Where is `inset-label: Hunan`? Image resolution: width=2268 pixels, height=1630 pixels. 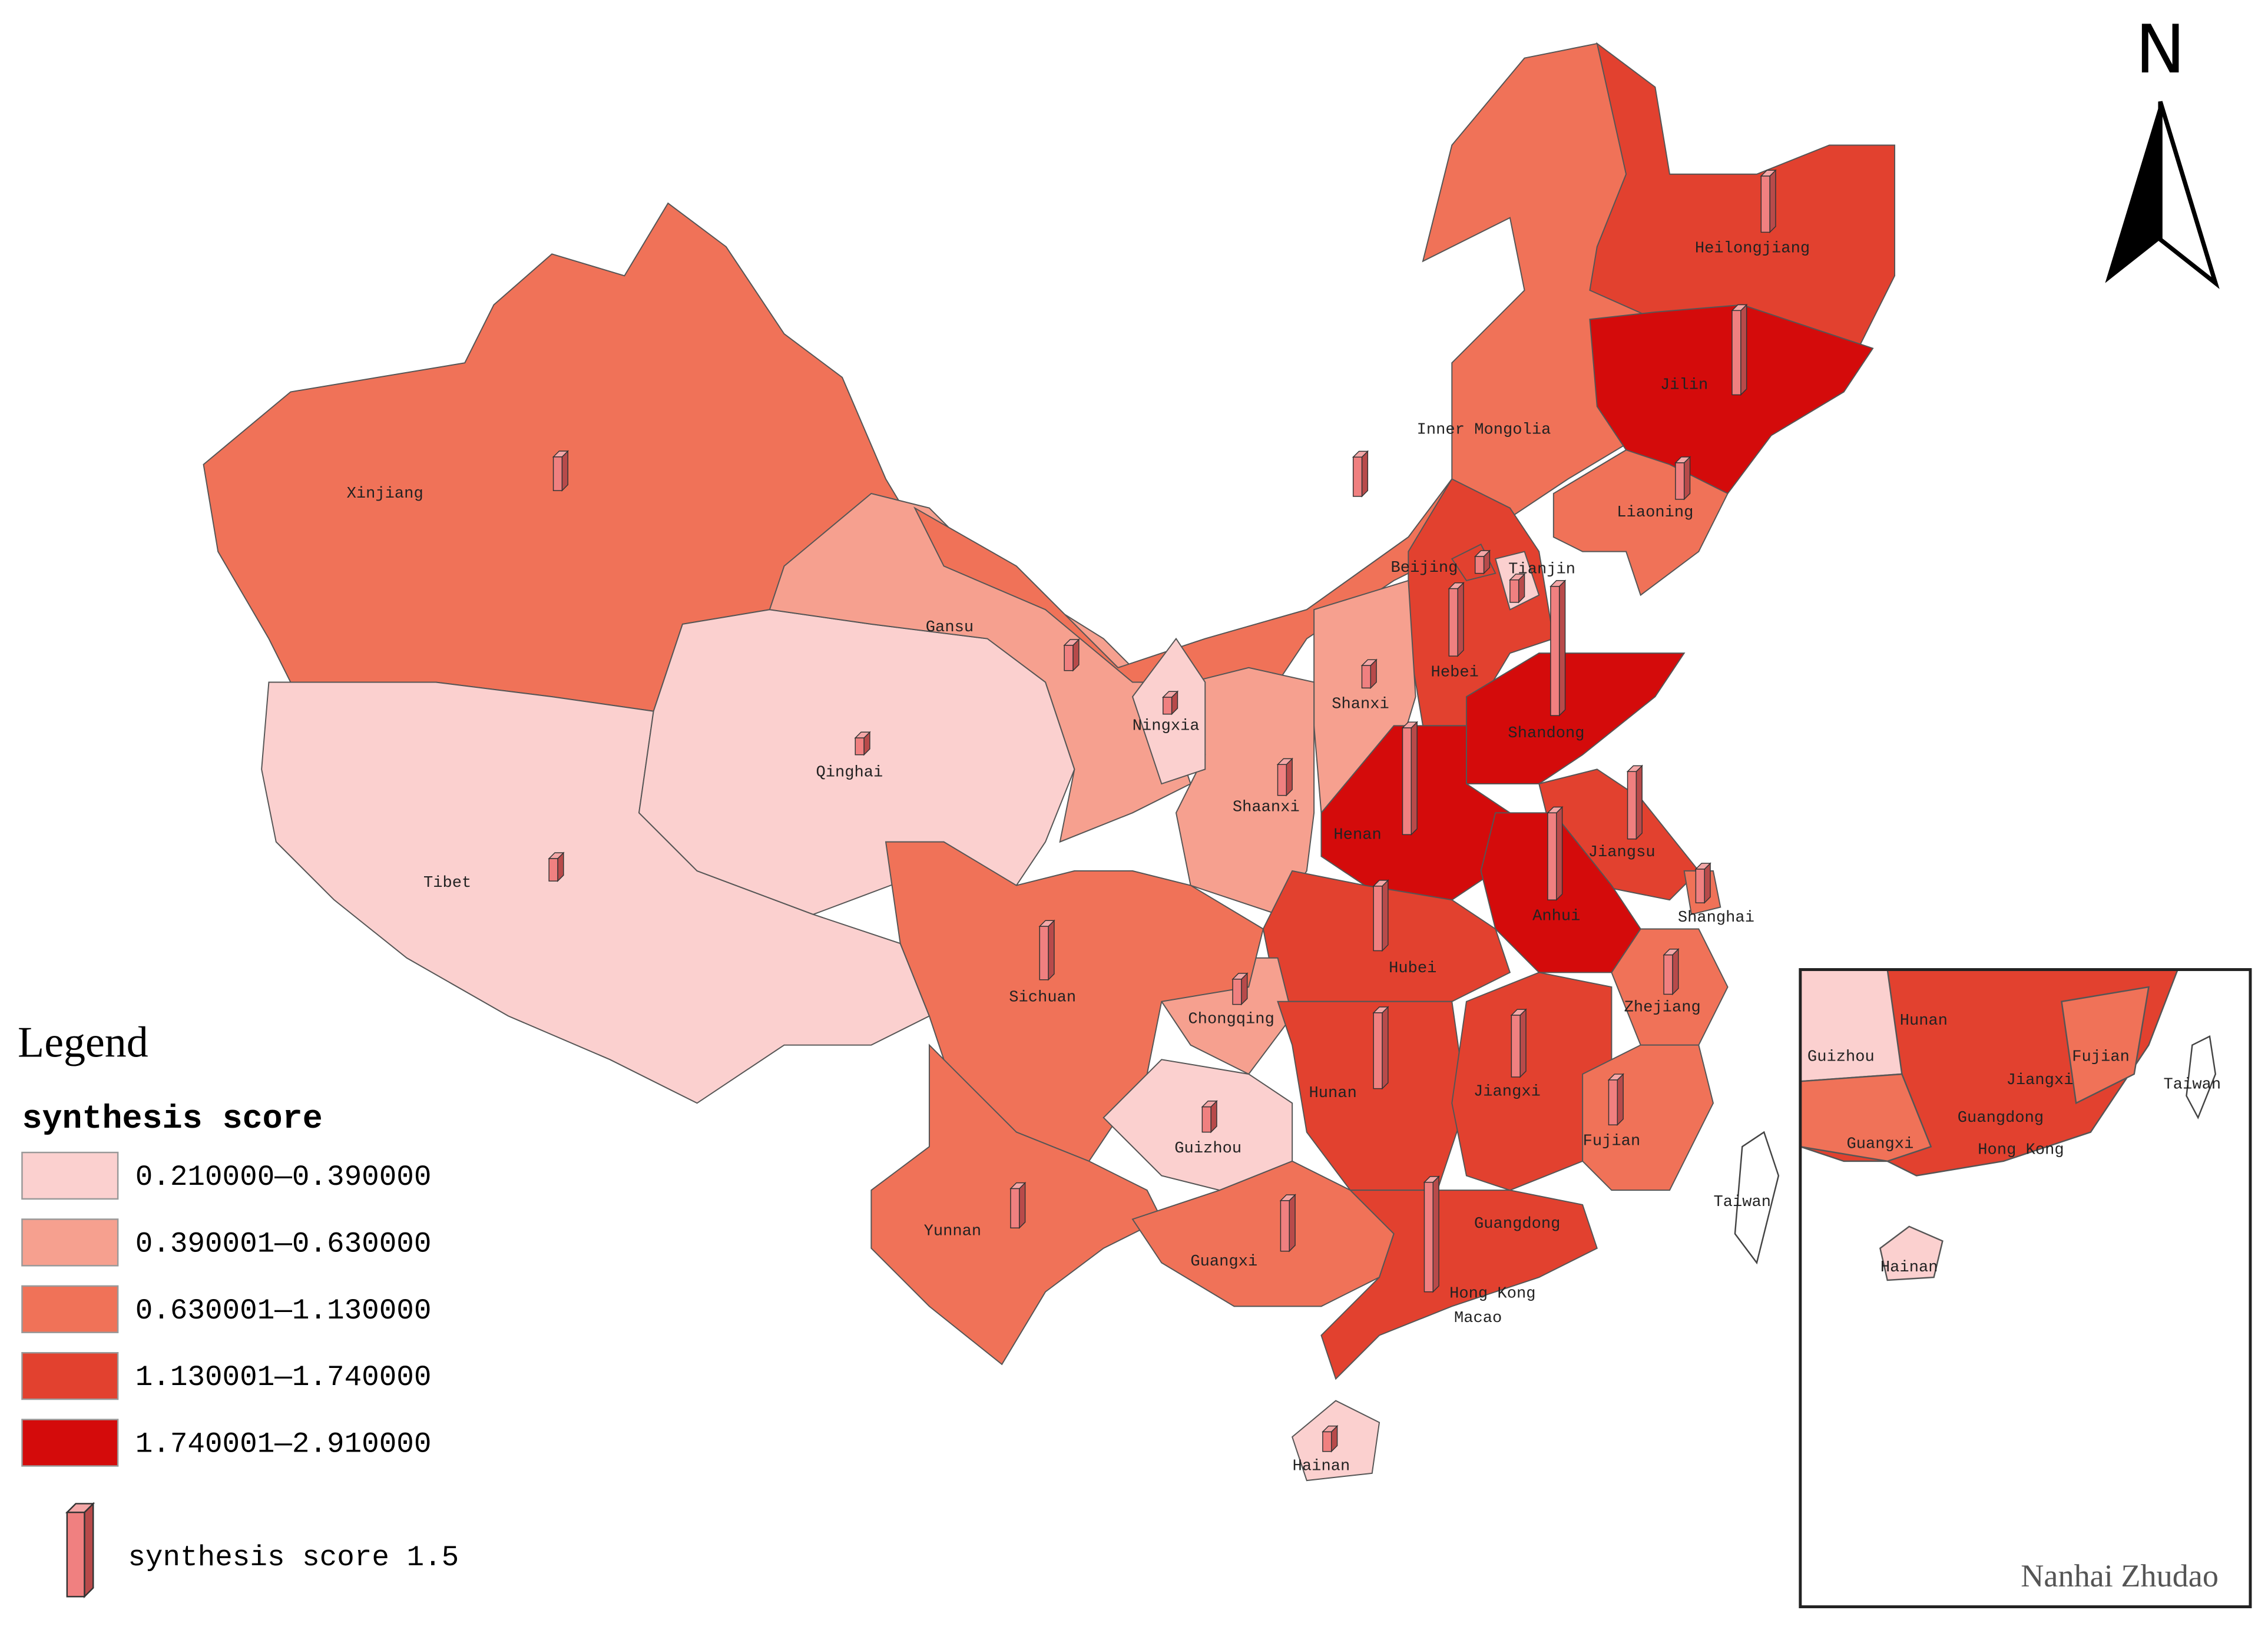
inset-label: Hunan is located at coordinates (1924, 1021).